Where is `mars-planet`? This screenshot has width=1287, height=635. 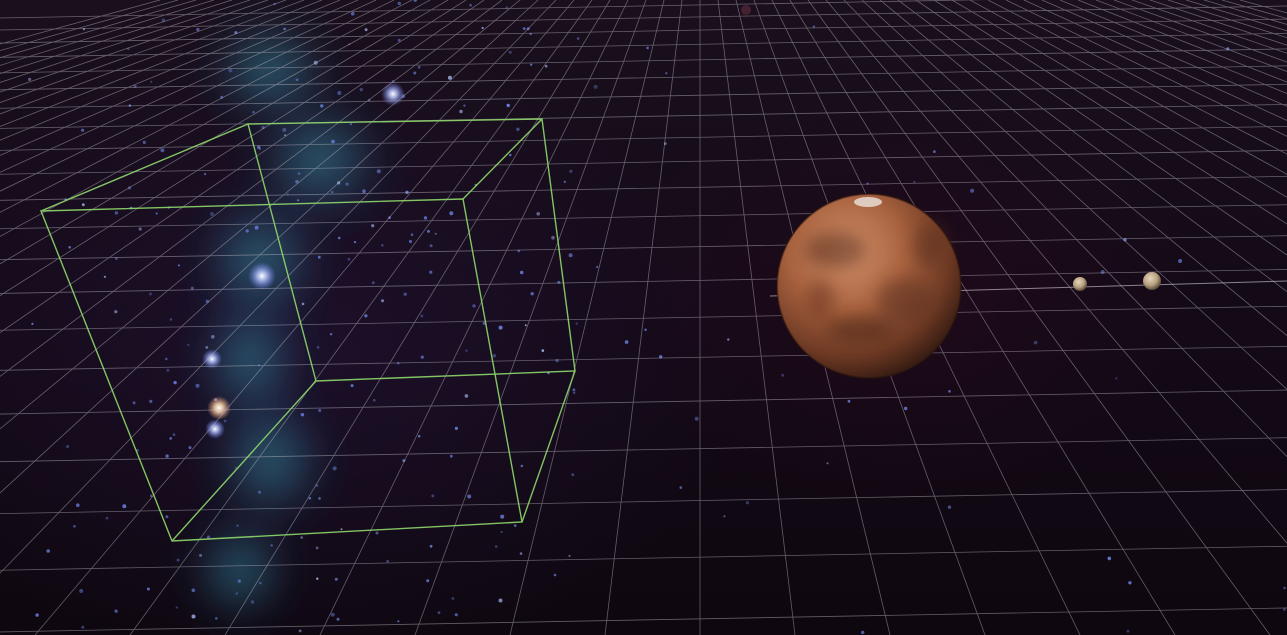
mars-planet is located at coordinates (869, 286).